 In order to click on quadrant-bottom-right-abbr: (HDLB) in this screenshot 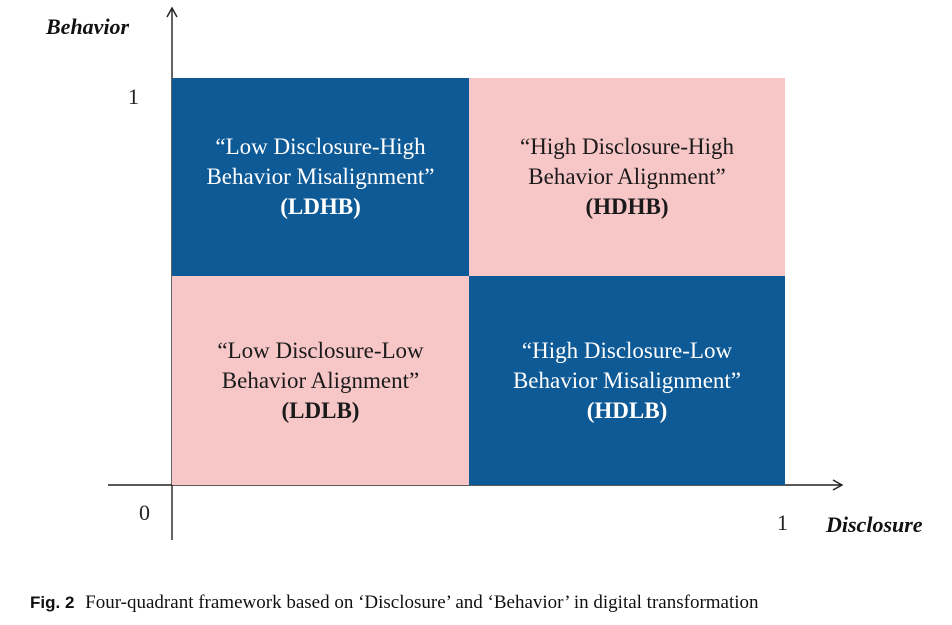, I will do `click(627, 410)`.